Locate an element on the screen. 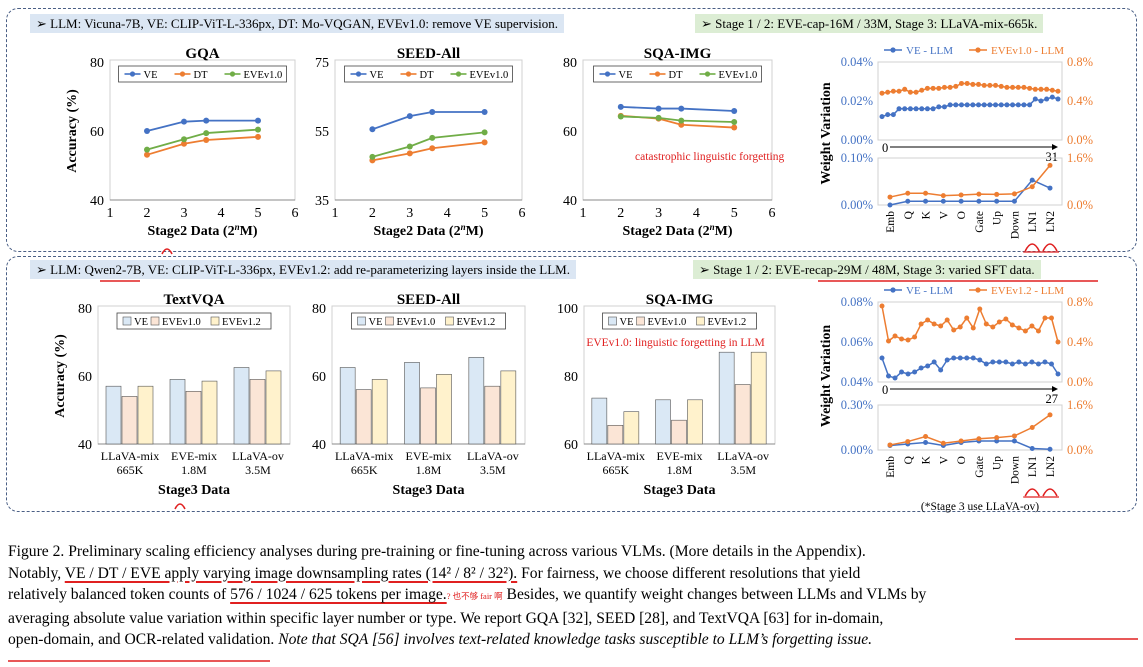 The height and width of the screenshot is (667, 1143). seed_top-xtick-label: 6 is located at coordinates (522, 213).